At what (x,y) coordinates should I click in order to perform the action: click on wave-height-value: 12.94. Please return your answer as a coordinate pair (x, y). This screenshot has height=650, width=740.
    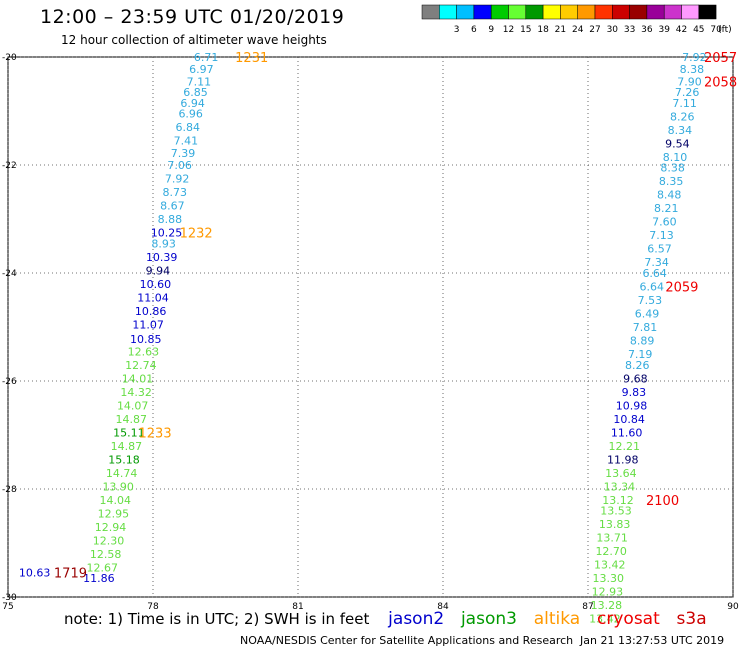
    Looking at the image, I should click on (111, 527).